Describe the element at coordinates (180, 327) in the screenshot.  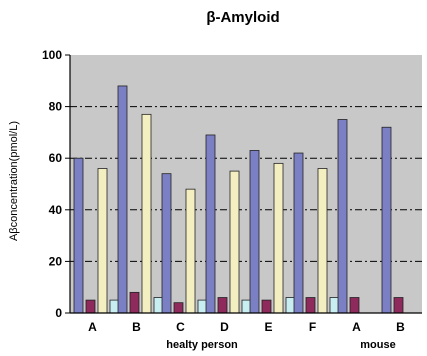
I see `x-tick-label: C` at that location.